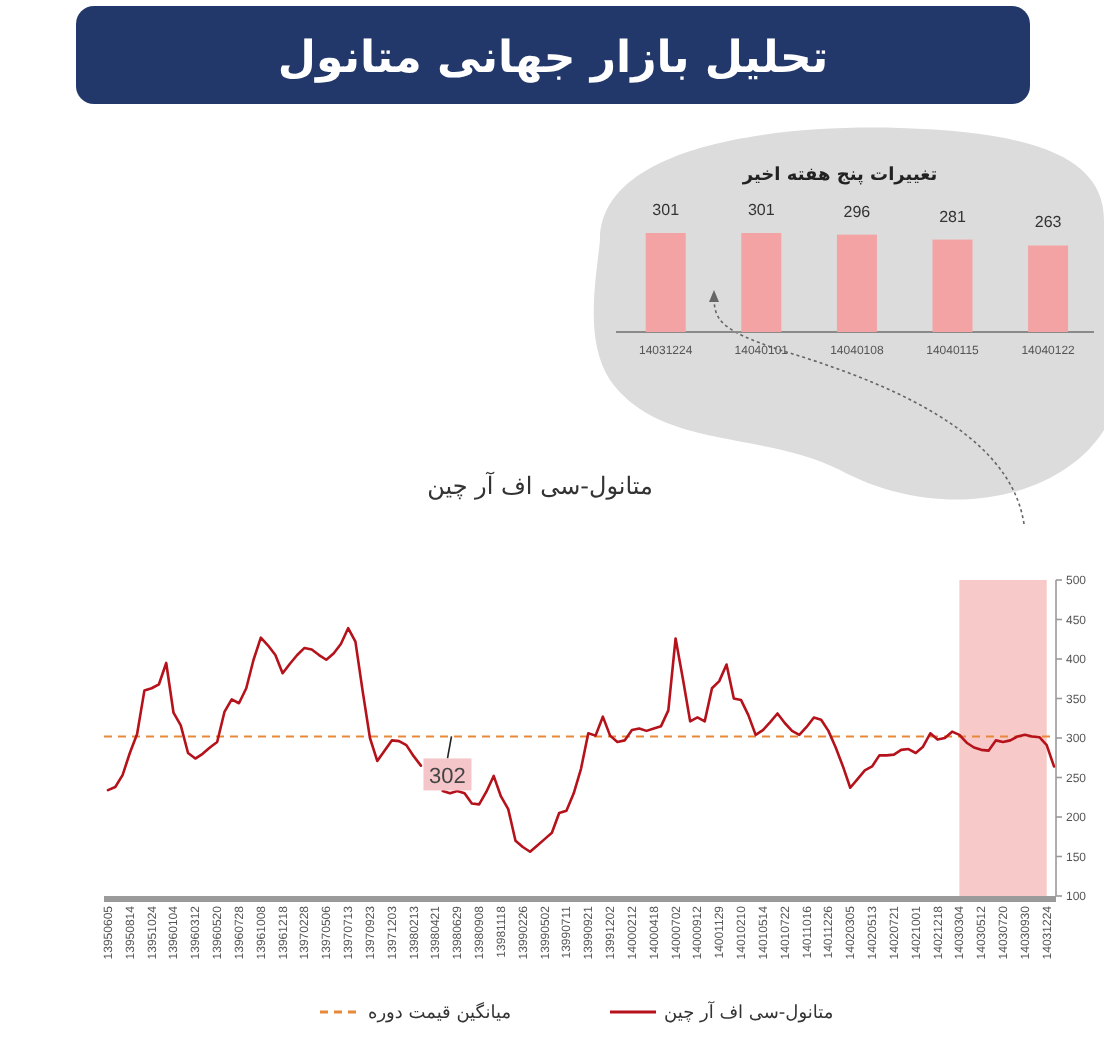  What do you see at coordinates (839, 176) in the screenshot?
I see `chart-title: تغییرات پنج هفته اخیر` at bounding box center [839, 176].